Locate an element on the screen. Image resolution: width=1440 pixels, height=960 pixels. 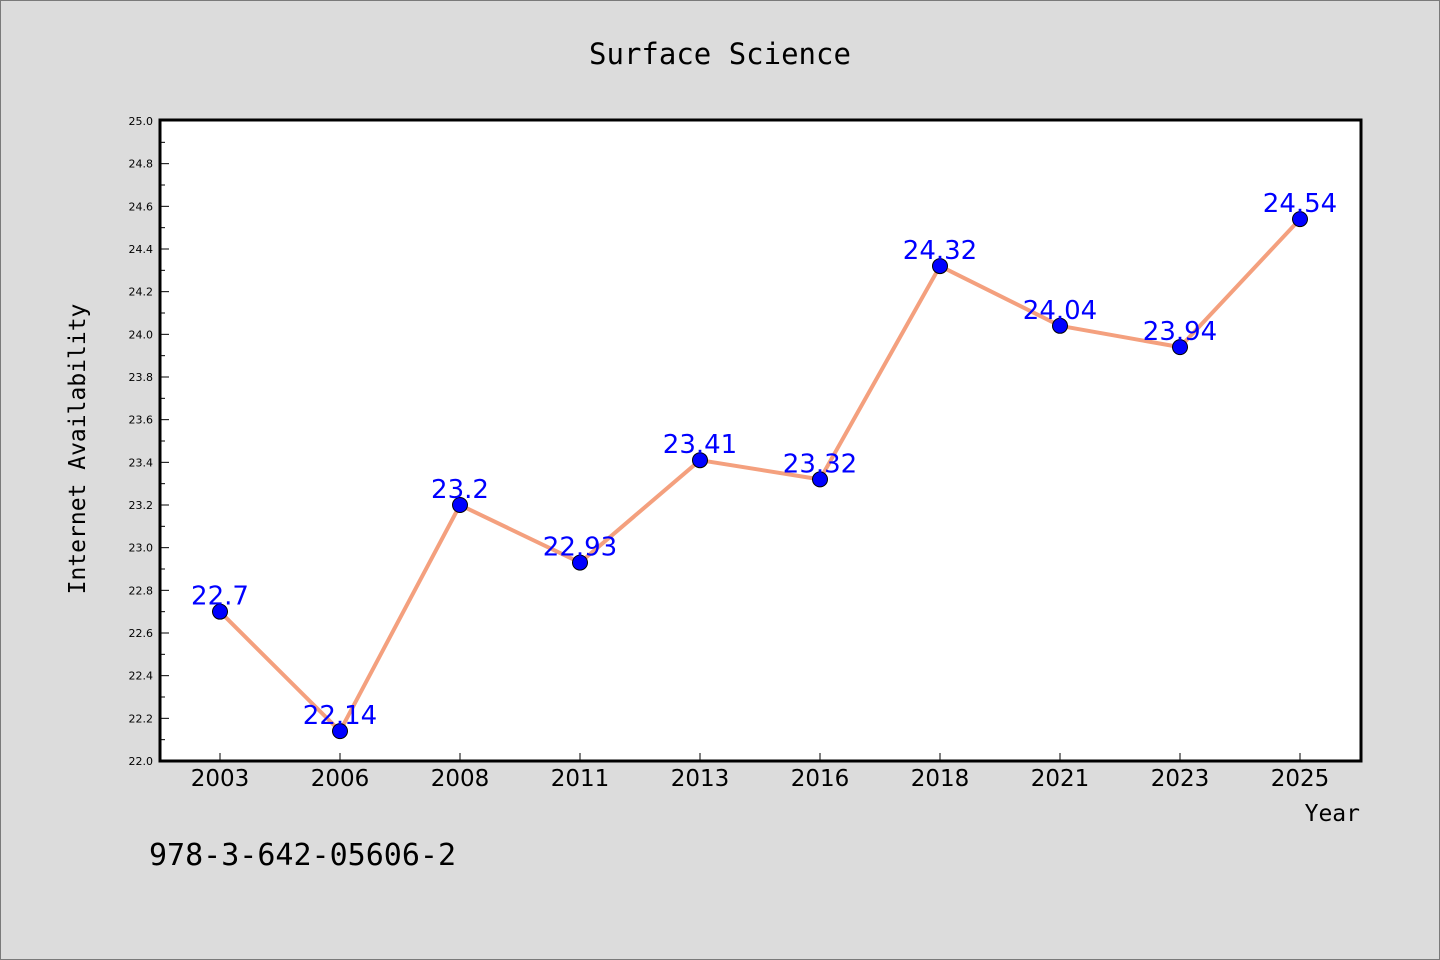
x-tick-label: 2023 is located at coordinates (1180, 779).